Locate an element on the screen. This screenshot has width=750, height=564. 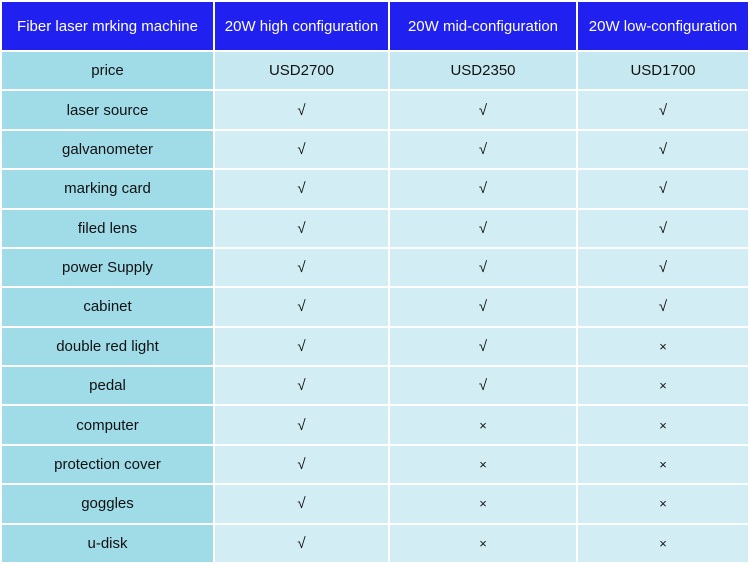
feature-label: u-disk is located at coordinates (107, 543).